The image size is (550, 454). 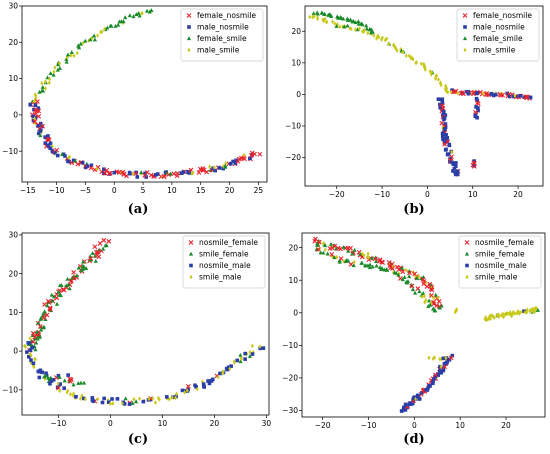 I want to click on x-tick-label: 5, so click(x=143, y=190).